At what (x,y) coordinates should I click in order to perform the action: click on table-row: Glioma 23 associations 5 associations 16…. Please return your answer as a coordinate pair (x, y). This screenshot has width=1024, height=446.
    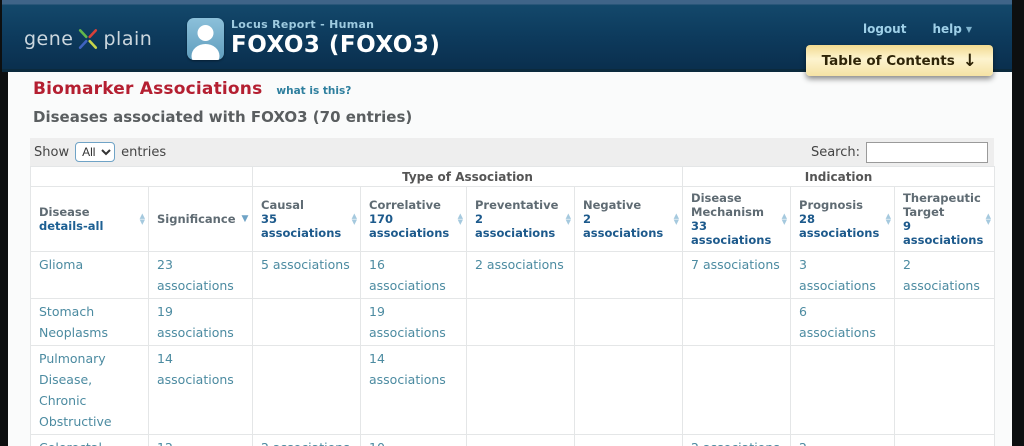
    Looking at the image, I should click on (513, 275).